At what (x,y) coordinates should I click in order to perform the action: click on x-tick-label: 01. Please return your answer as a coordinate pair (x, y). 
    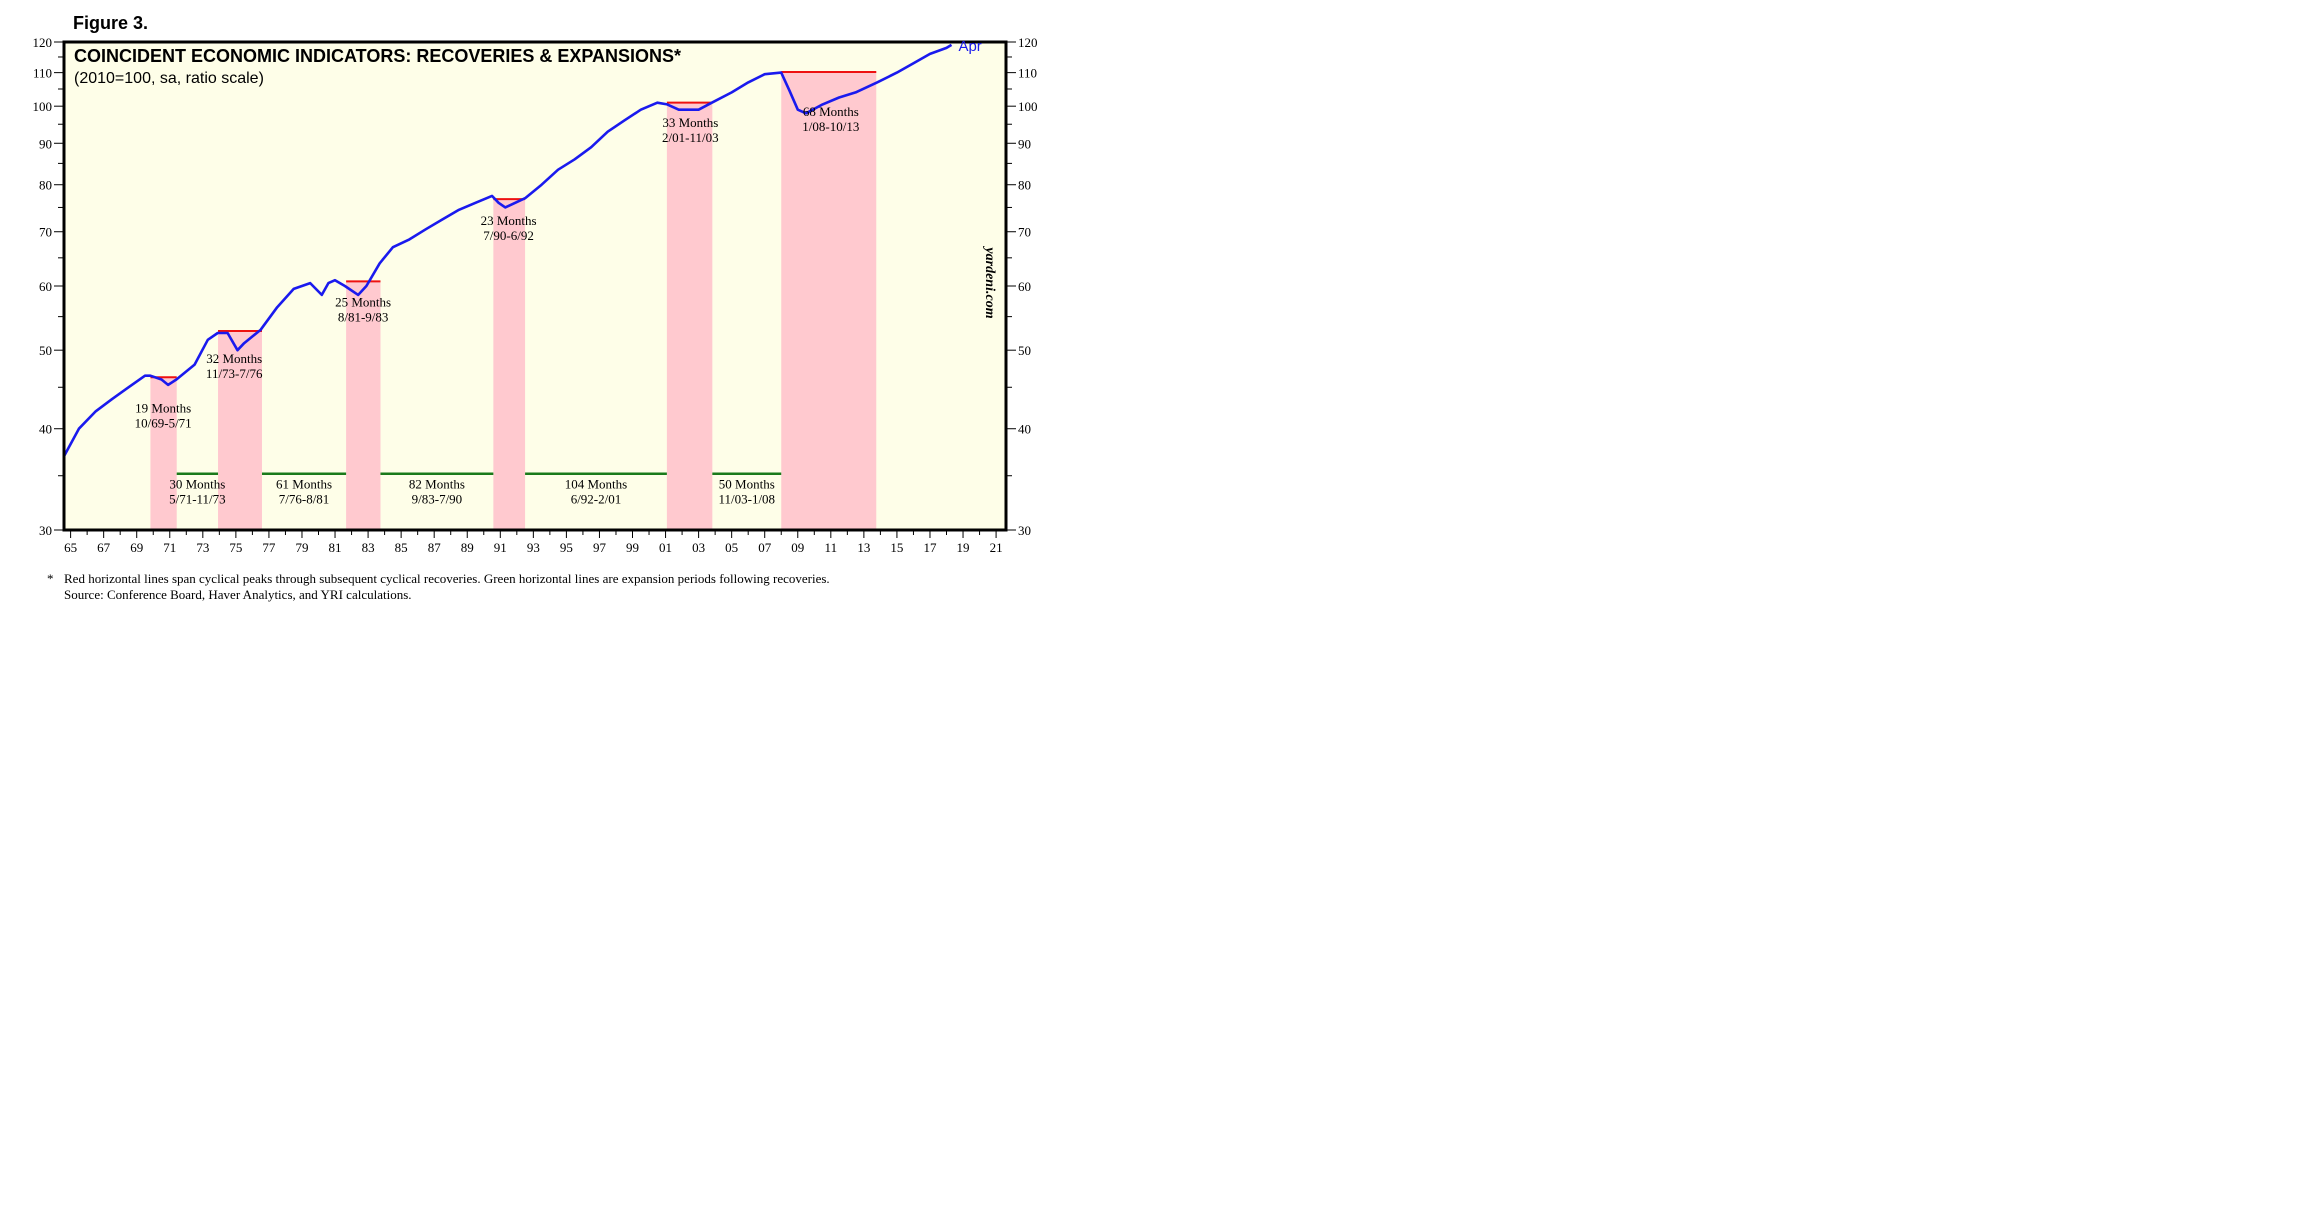
    Looking at the image, I should click on (665, 547).